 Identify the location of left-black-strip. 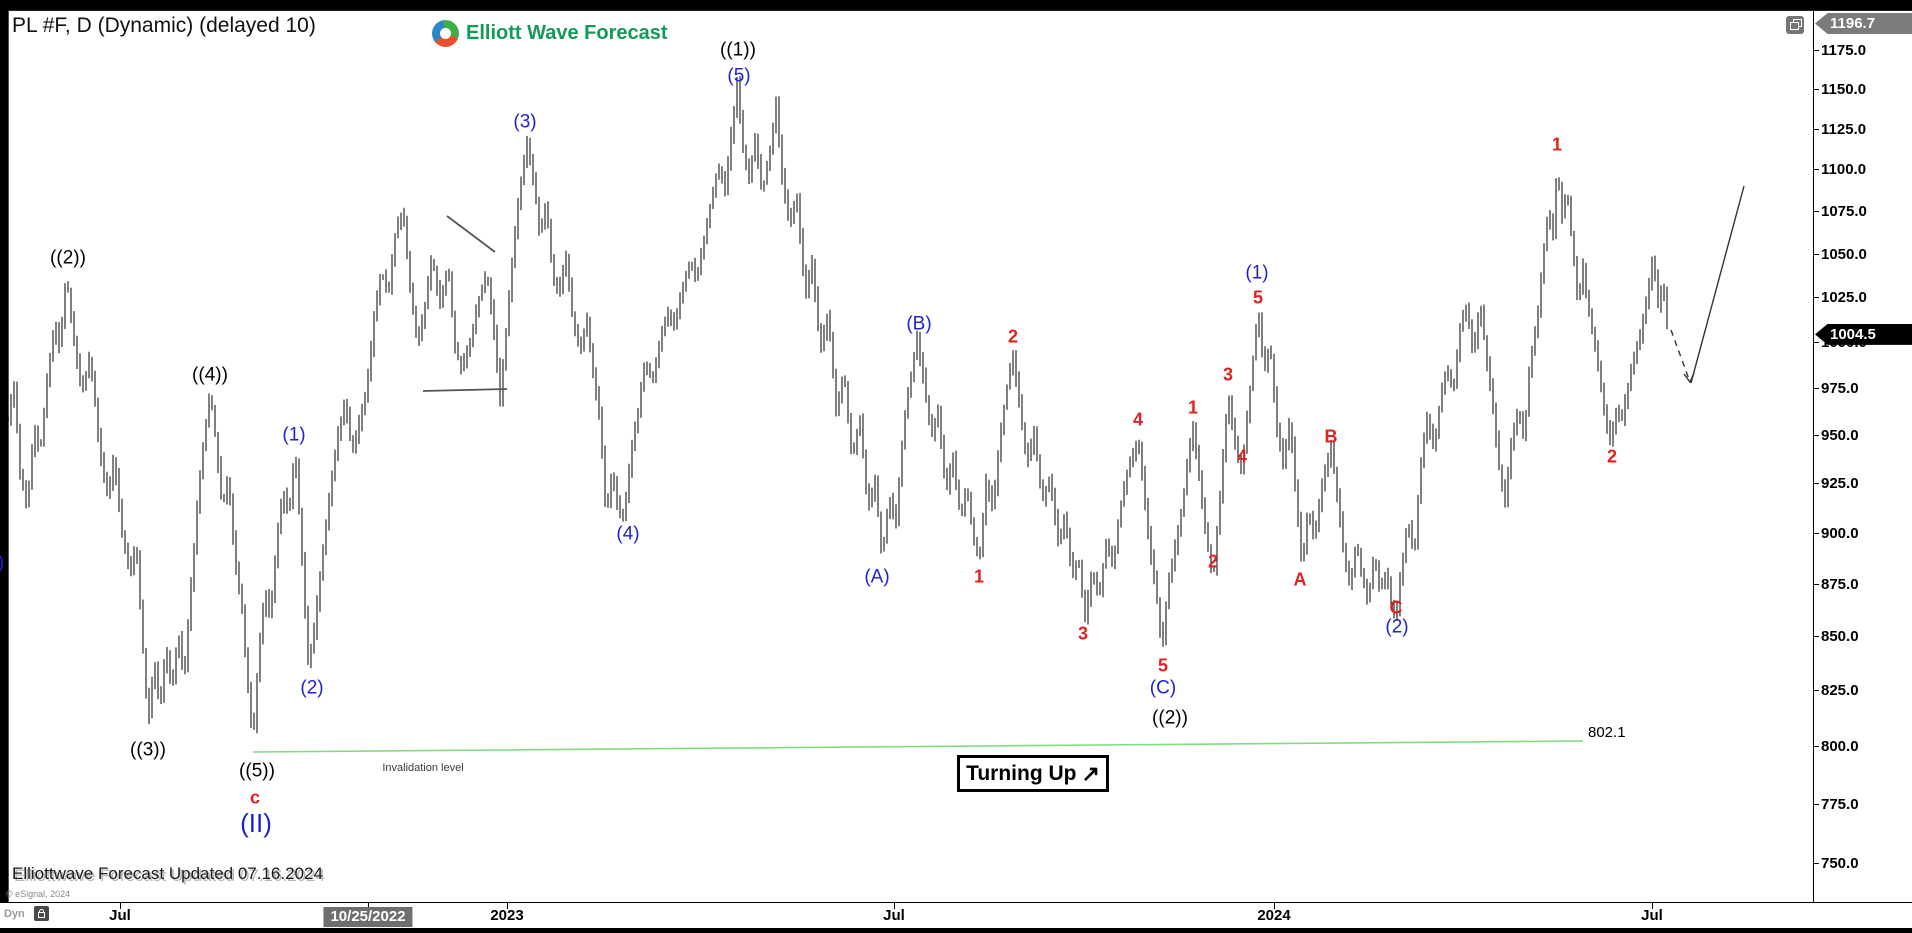
(4, 456).